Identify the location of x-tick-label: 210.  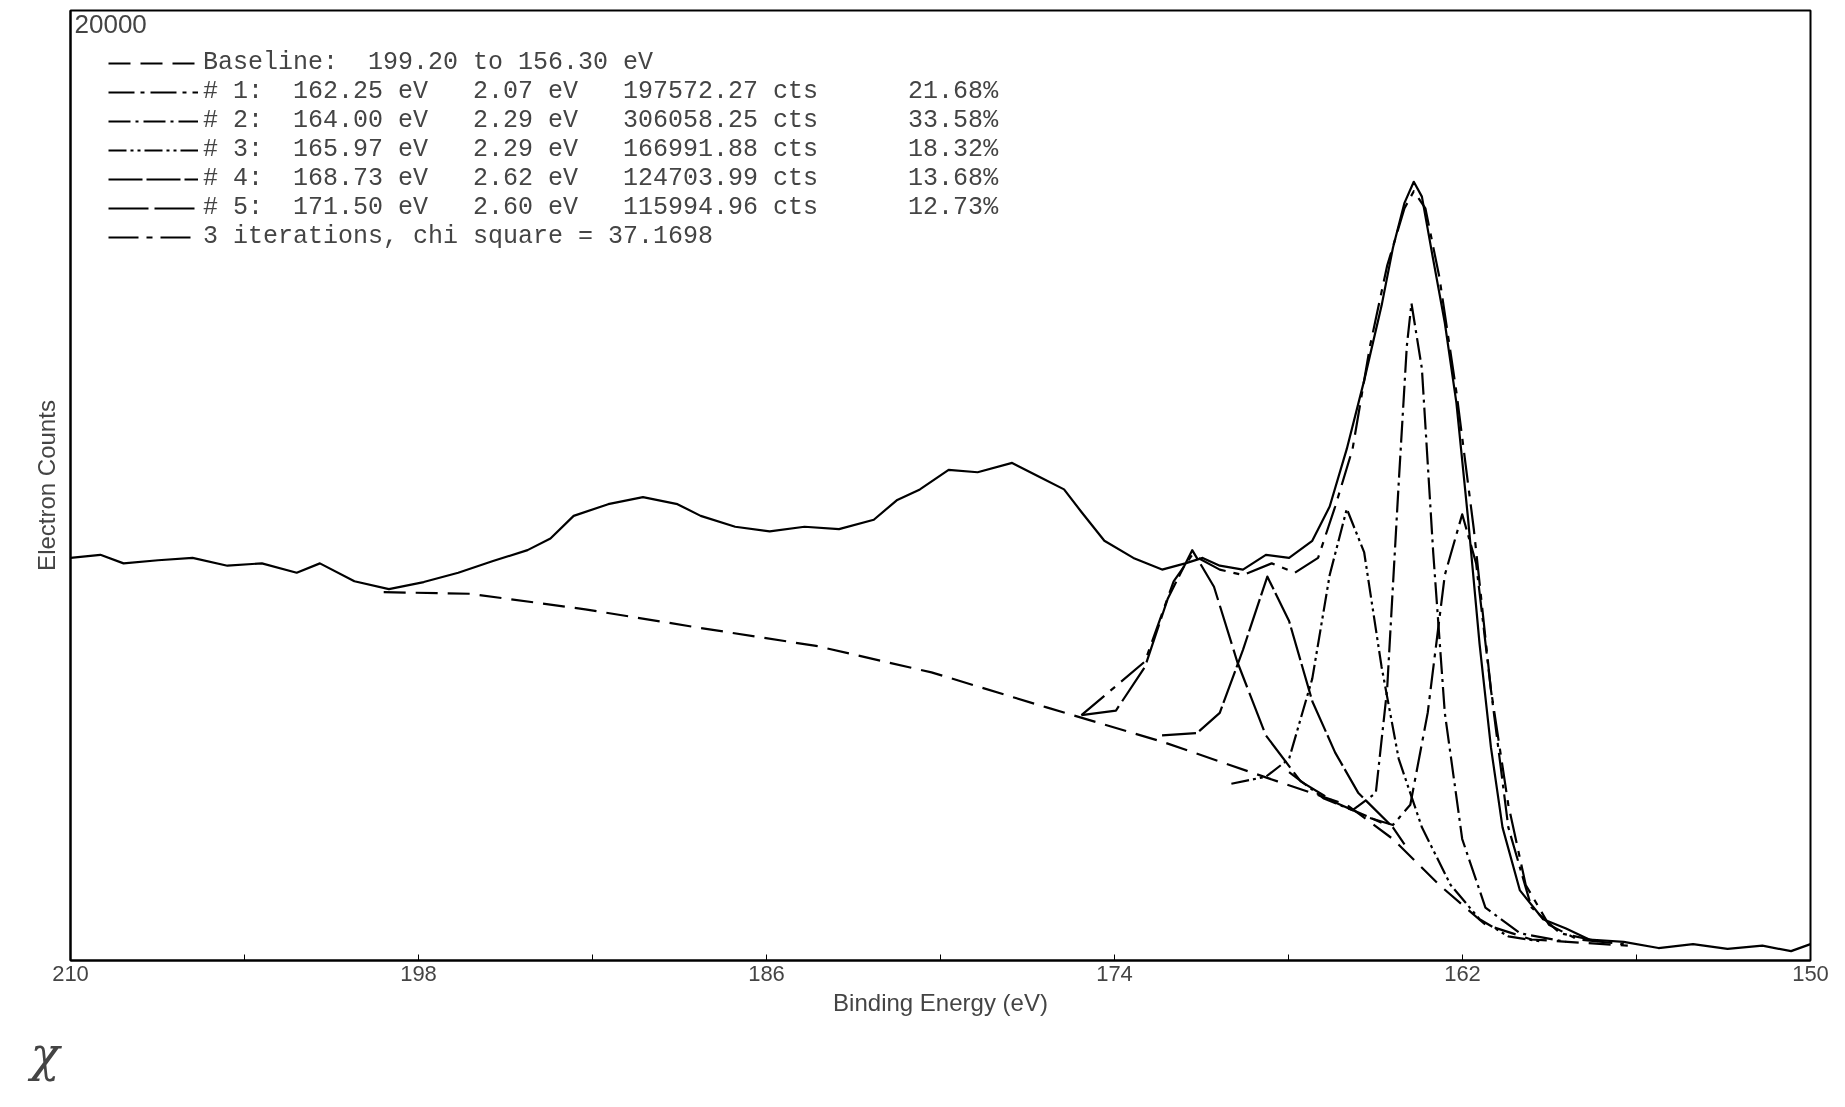
(70, 973).